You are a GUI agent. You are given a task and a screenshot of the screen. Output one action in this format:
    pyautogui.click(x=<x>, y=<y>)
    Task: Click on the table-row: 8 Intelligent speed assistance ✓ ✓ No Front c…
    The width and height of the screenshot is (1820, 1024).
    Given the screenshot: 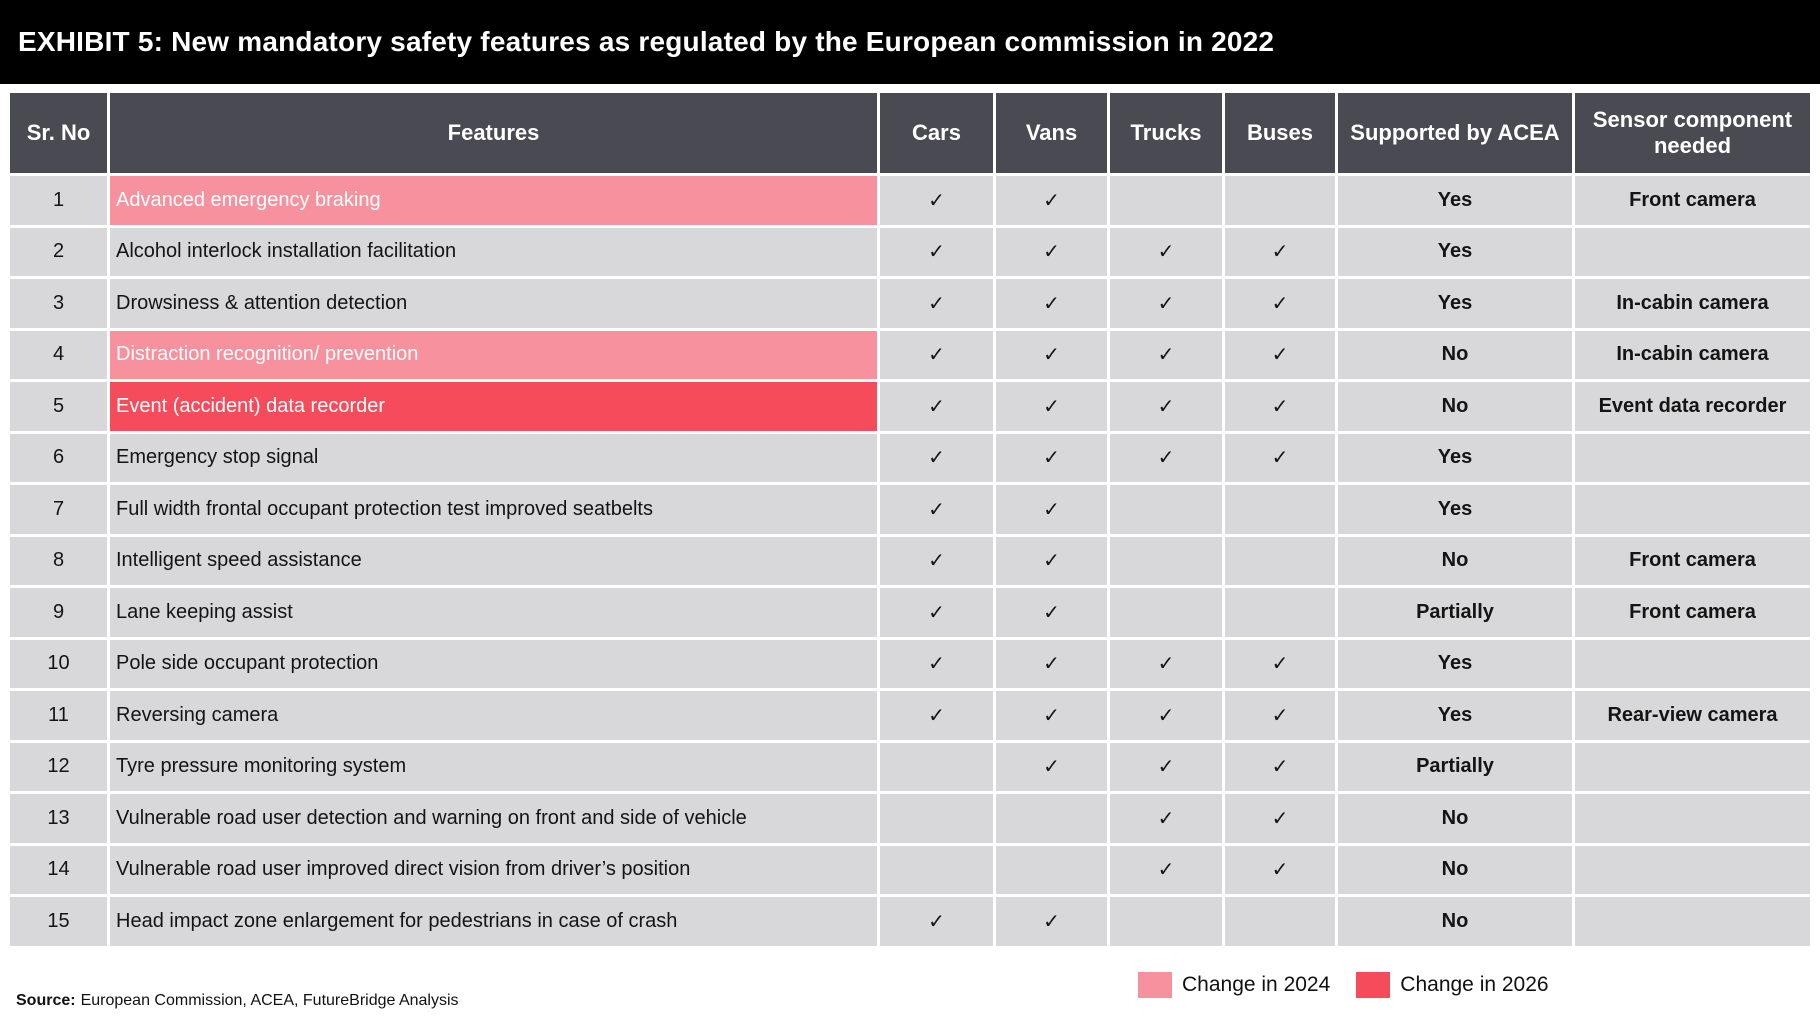 What is the action you would take?
    pyautogui.click(x=910, y=560)
    